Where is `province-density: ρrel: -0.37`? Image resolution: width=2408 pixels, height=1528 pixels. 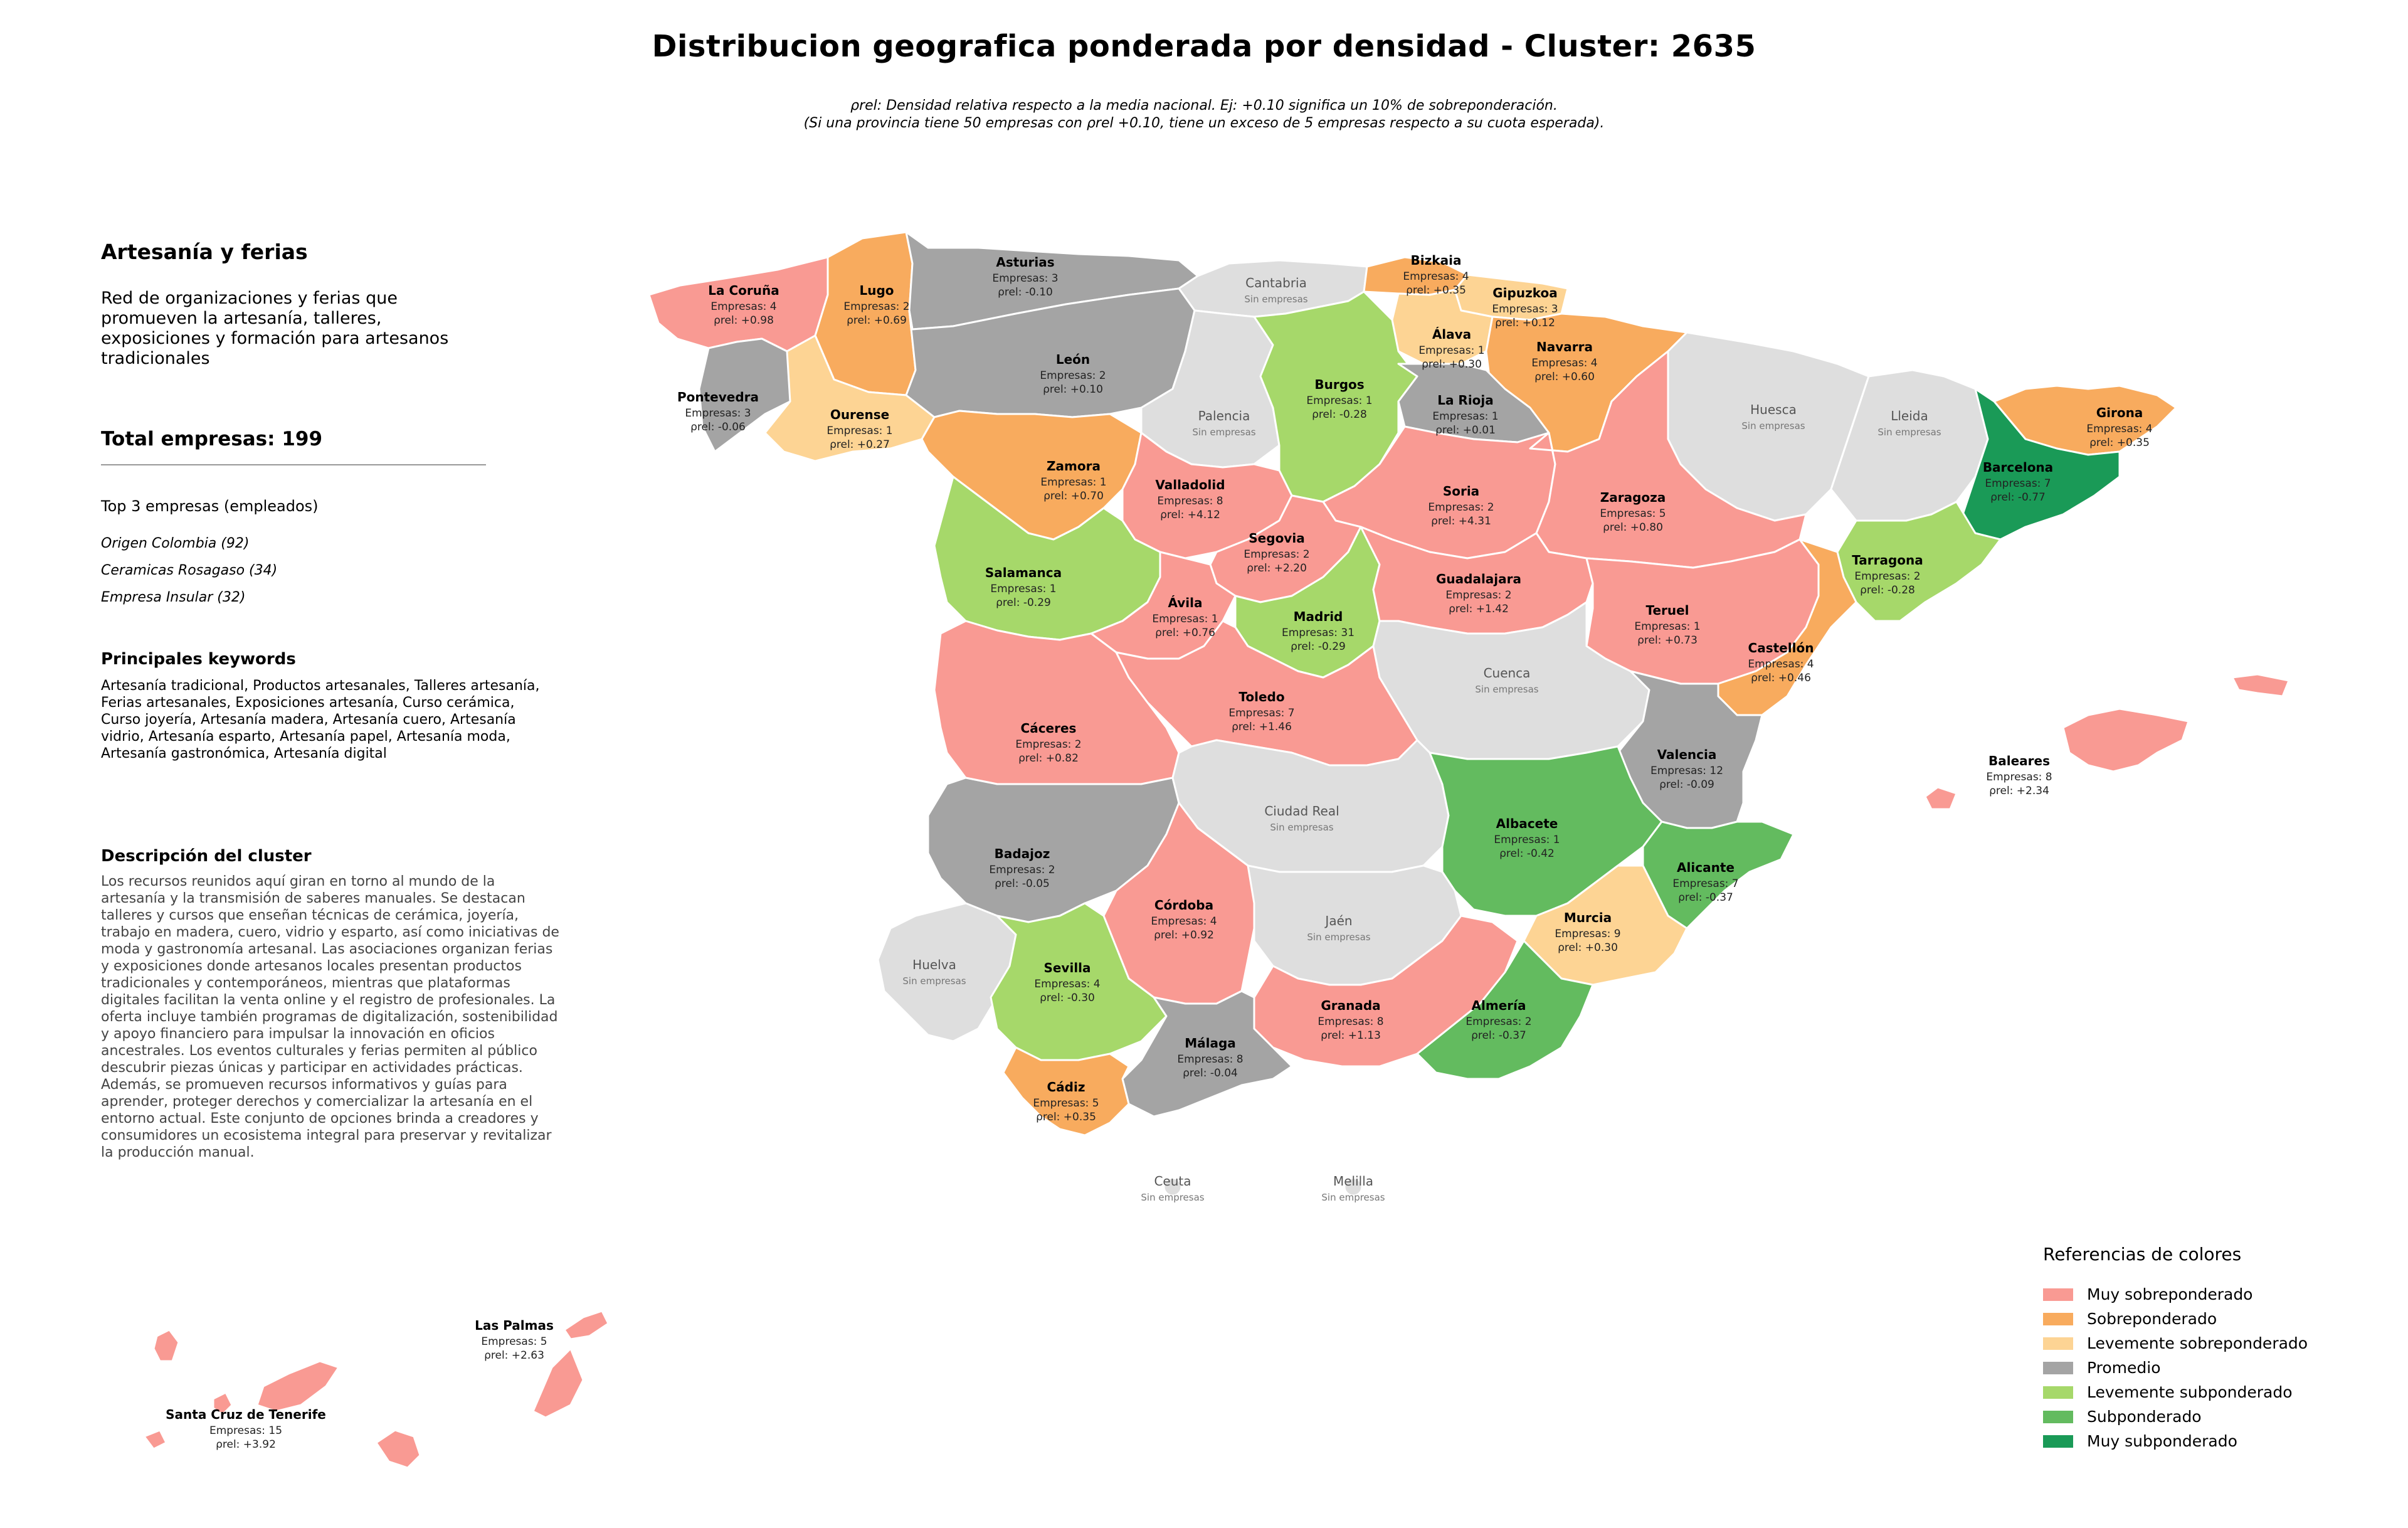
province-density: ρrel: -0.37 is located at coordinates (1705, 898).